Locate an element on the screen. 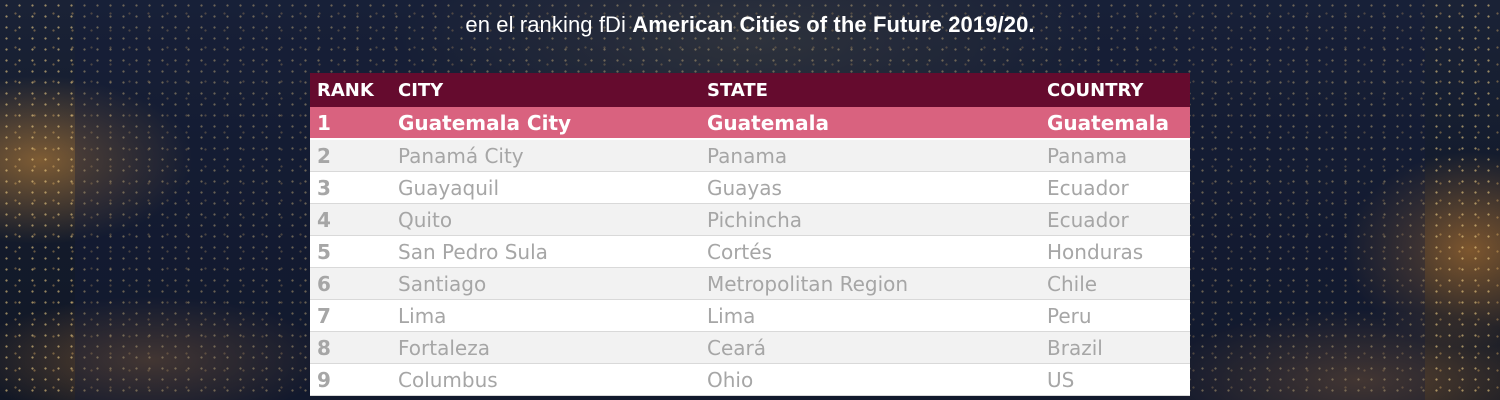 The height and width of the screenshot is (400, 1500). state-cell: Pichincha is located at coordinates (870, 219).